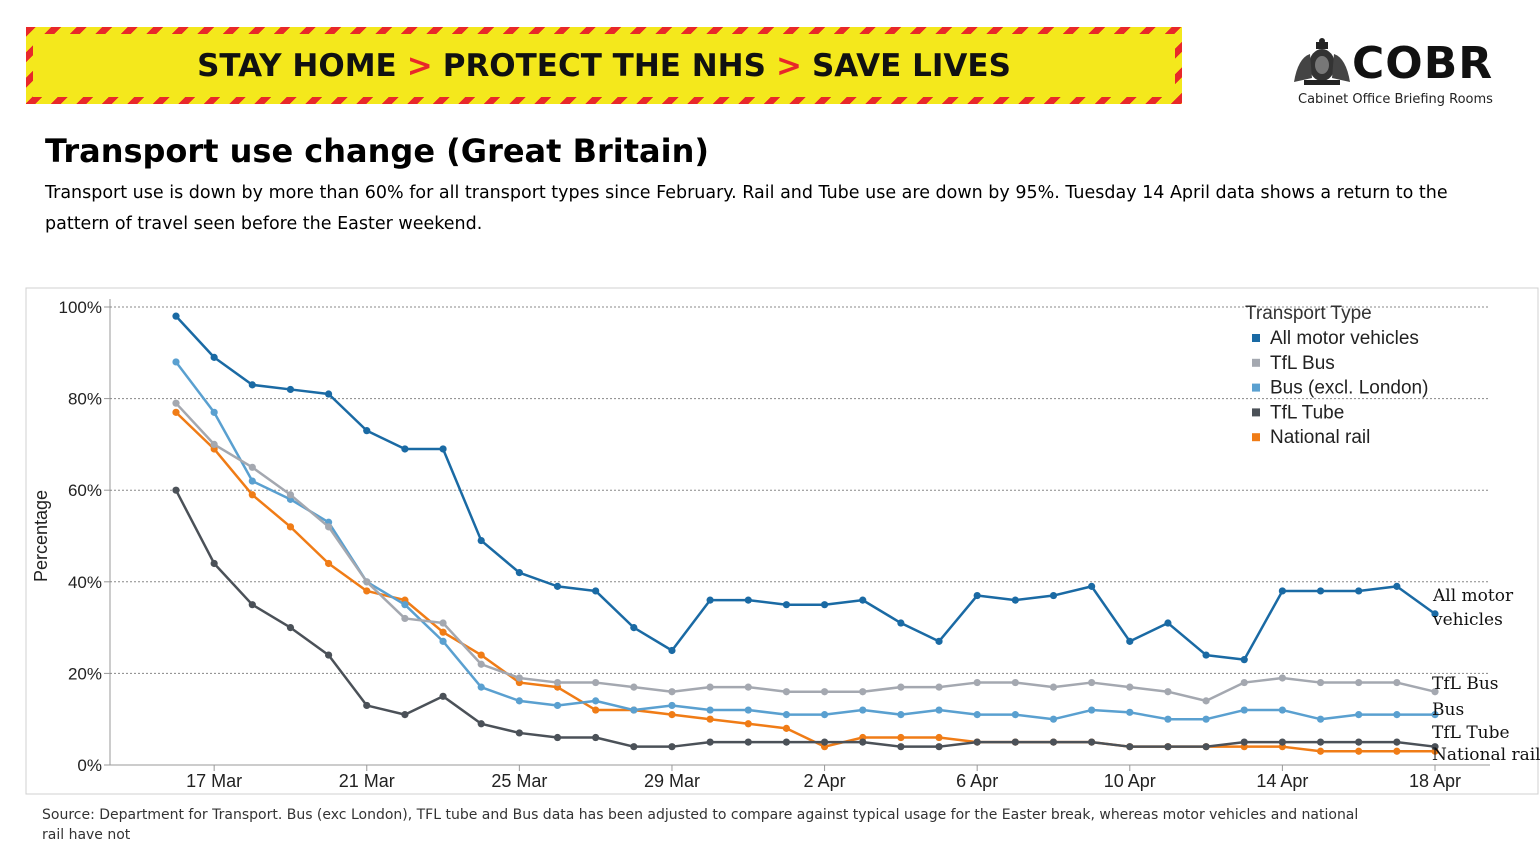 This screenshot has height=867, width=1540. Describe the element at coordinates (1435, 781) in the screenshot. I see `x-tick-label: 18 Apr` at that location.